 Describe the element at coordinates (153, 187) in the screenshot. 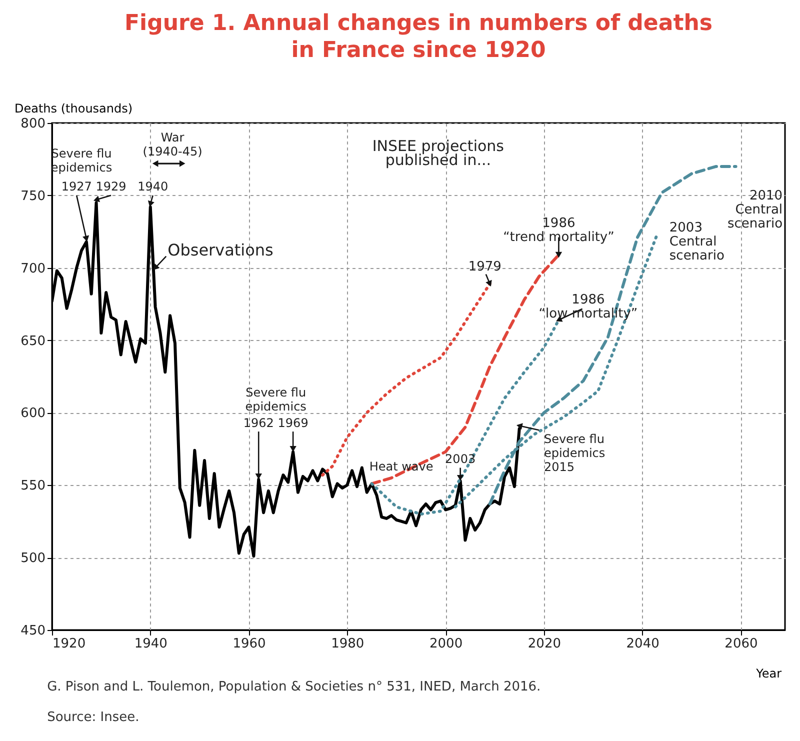

I see `annotation: 1940` at that location.